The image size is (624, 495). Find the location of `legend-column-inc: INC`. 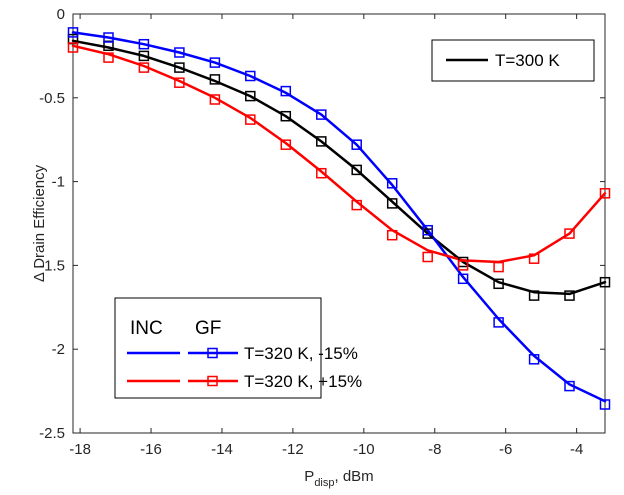

legend-column-inc: INC is located at coordinates (146, 328).